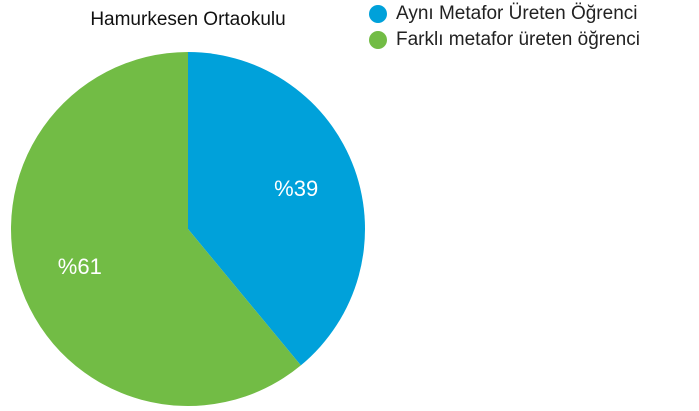 This screenshot has width=699, height=411. Describe the element at coordinates (518, 39) in the screenshot. I see `legend-label: Farklı metafor üreten öğrenci` at that location.